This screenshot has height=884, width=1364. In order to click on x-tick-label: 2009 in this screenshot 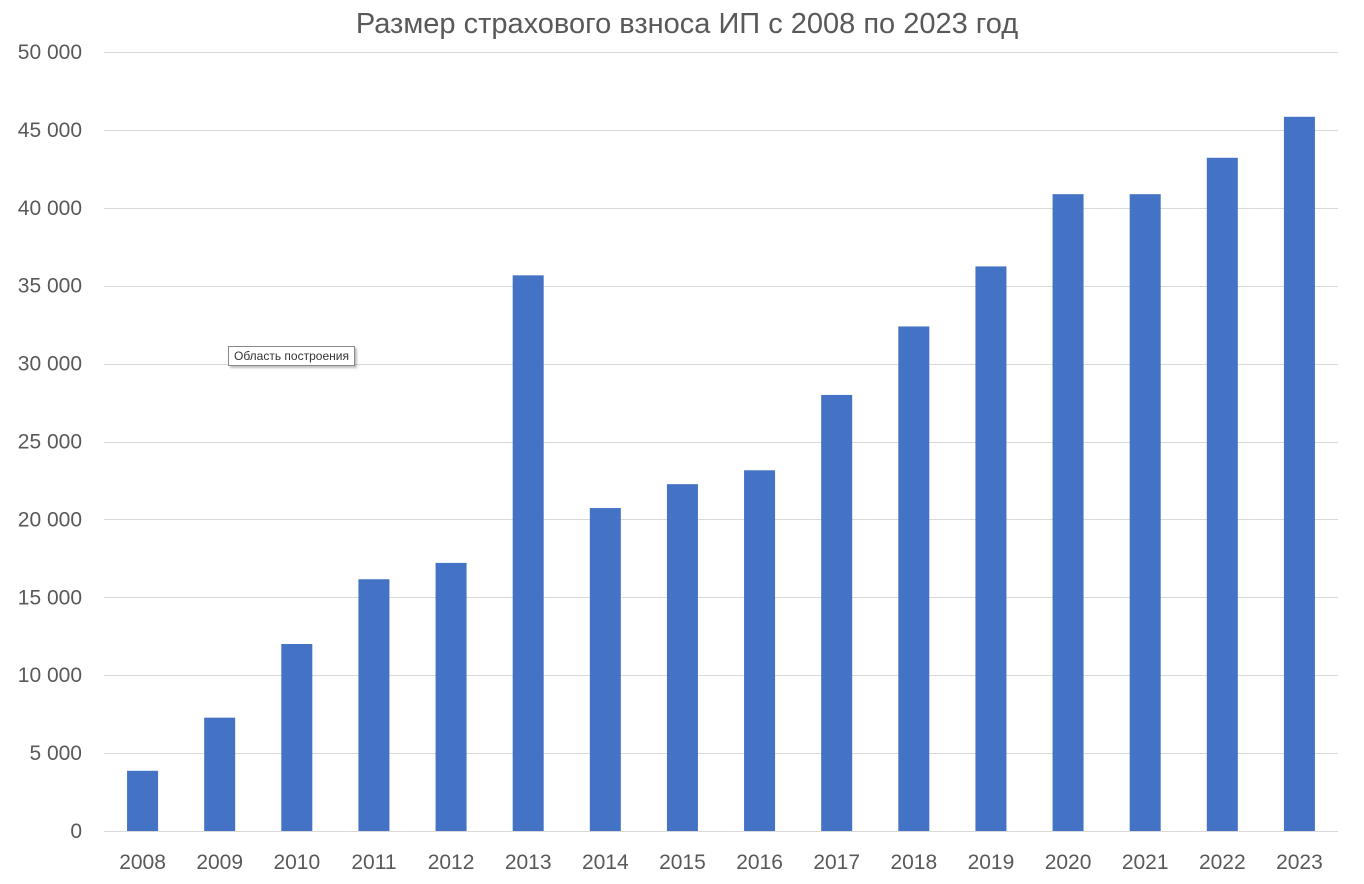, I will do `click(219, 862)`.